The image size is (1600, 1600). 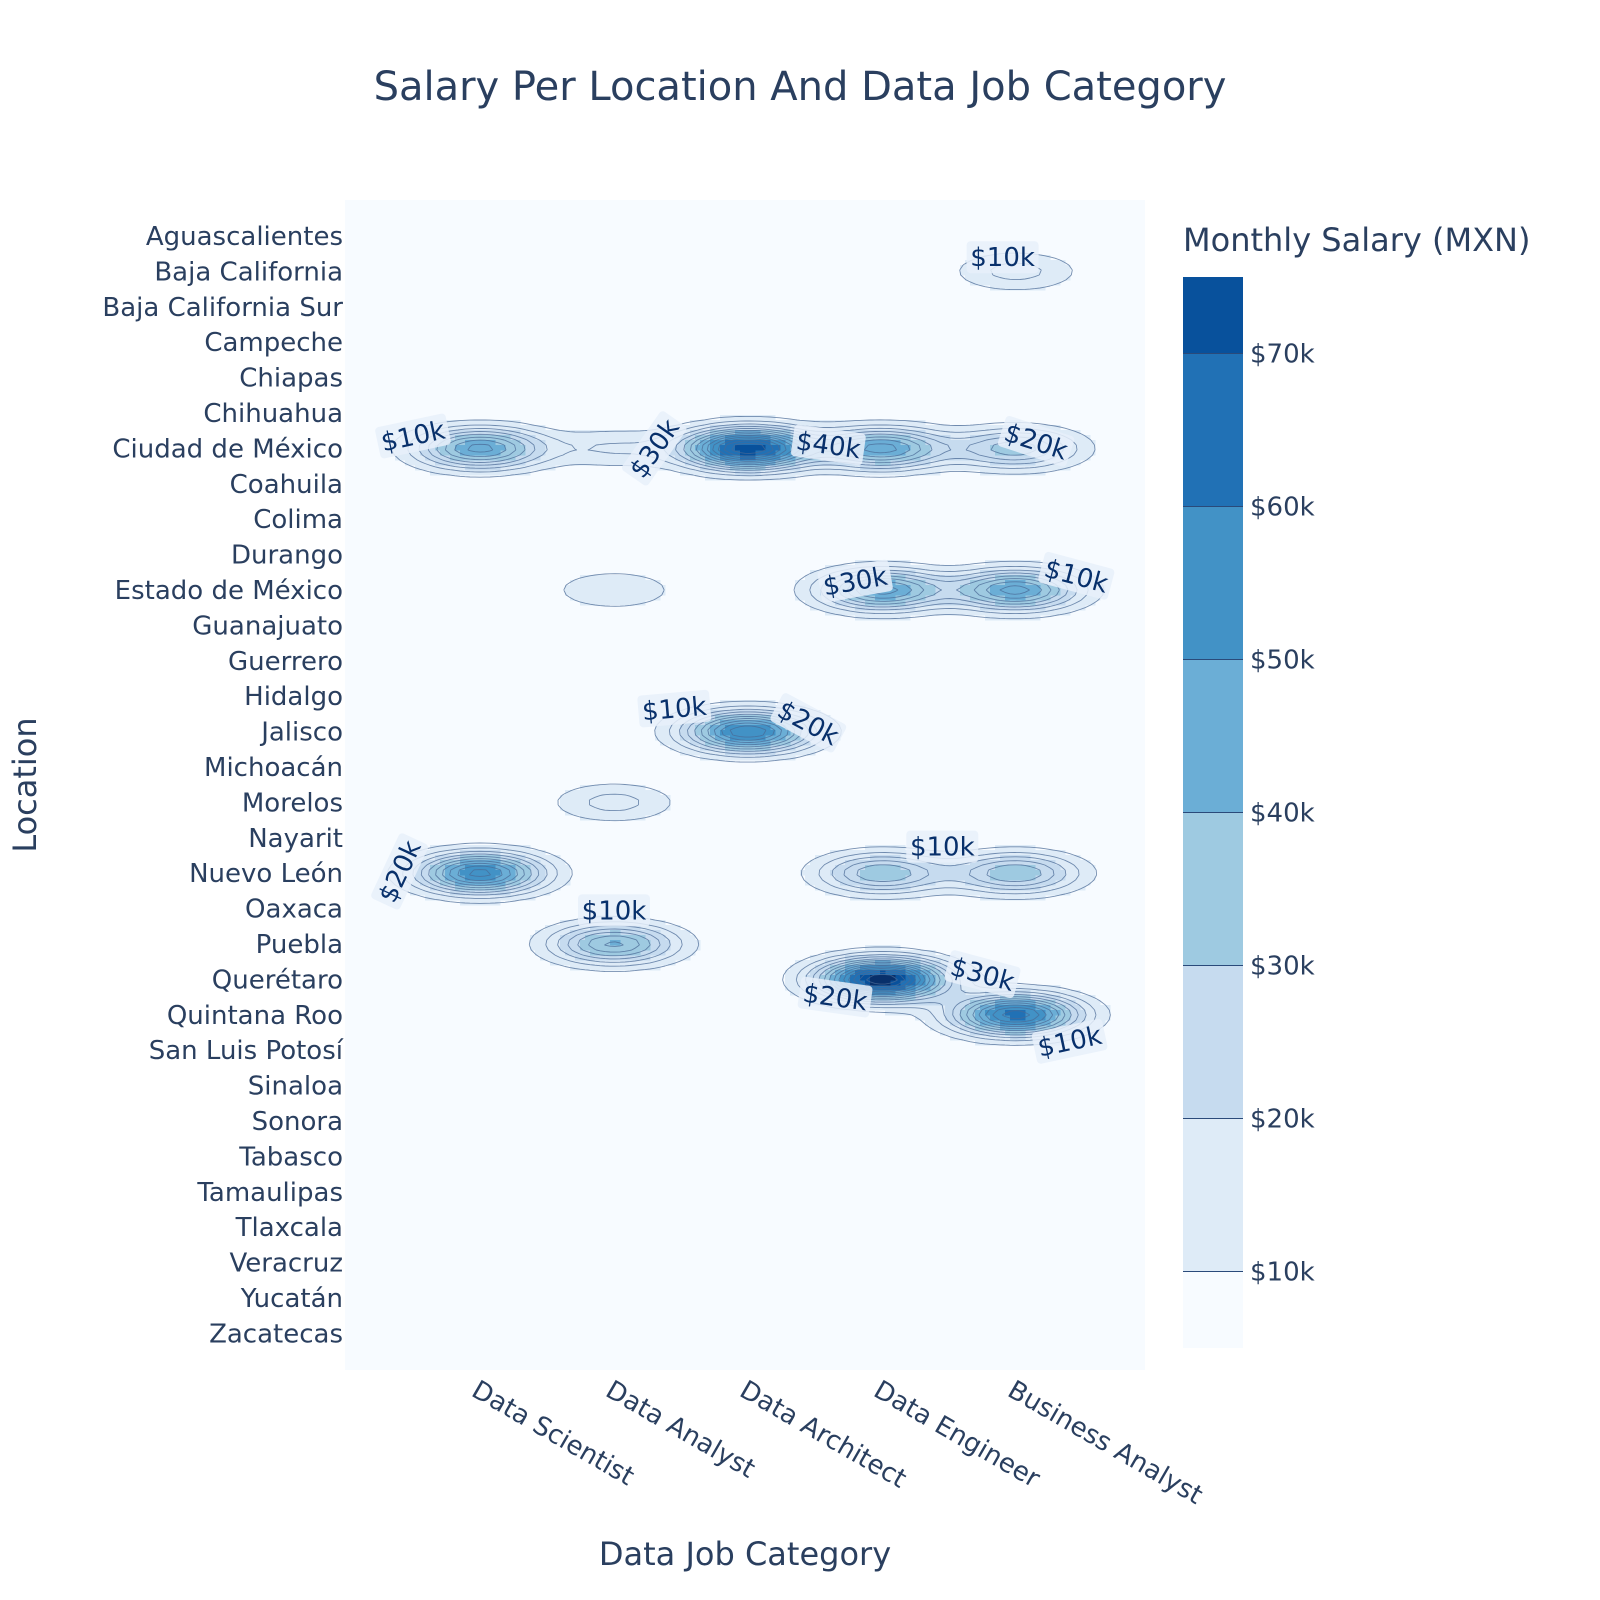 I want to click on y-tick-tamaulipas: Tamaulipas, so click(x=269, y=1193).